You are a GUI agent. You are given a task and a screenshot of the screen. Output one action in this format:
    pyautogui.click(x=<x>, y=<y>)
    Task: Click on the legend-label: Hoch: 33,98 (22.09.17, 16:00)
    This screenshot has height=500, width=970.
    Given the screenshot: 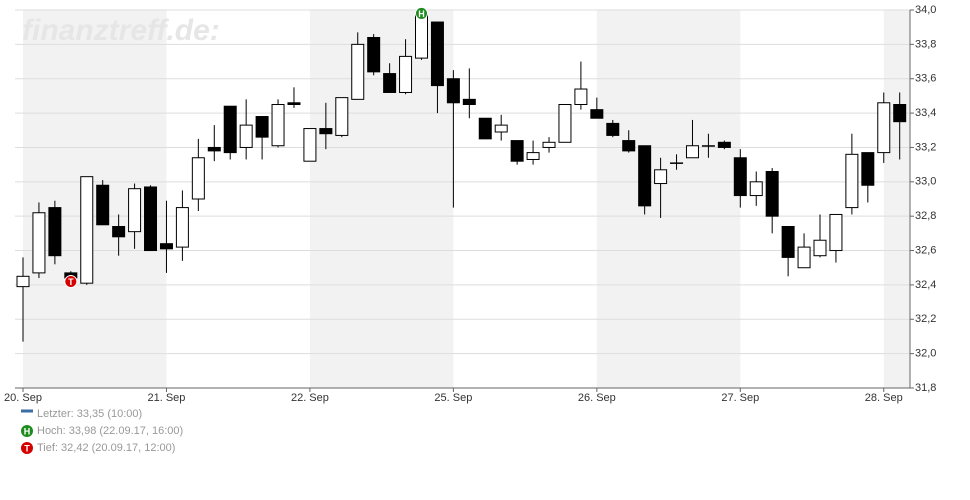 What is the action you would take?
    pyautogui.click(x=110, y=431)
    